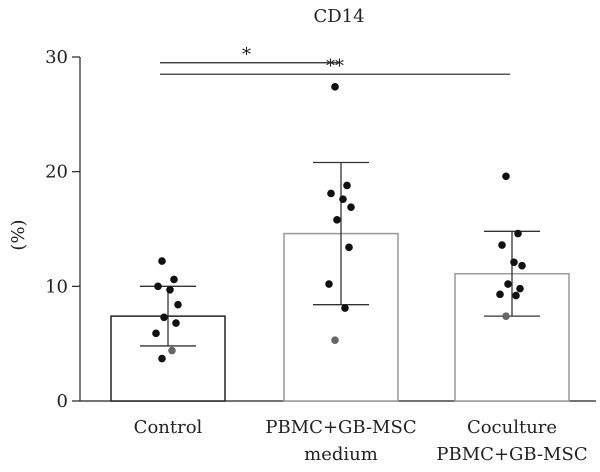 This screenshot has width=600, height=472. What do you see at coordinates (18, 234) in the screenshot?
I see `y-axis-label: (%)` at bounding box center [18, 234].